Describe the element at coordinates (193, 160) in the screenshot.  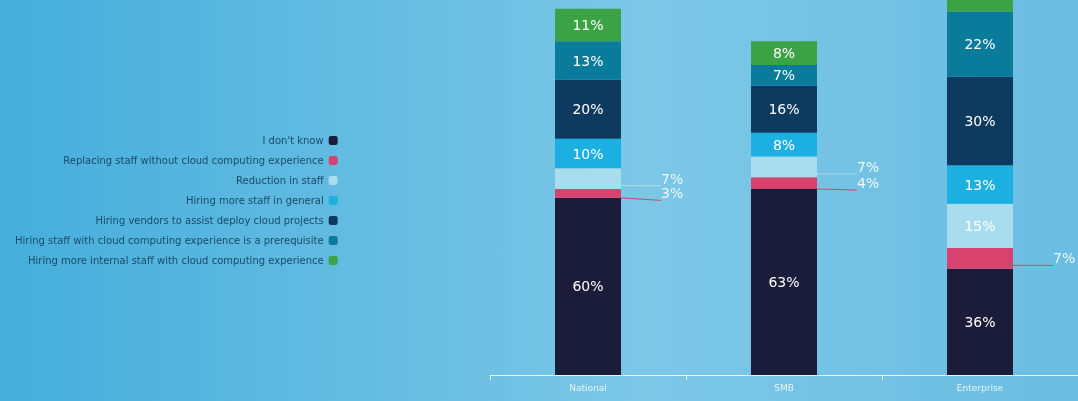
I see `legend-label: Replacing staff without cloud computing experience` at that location.